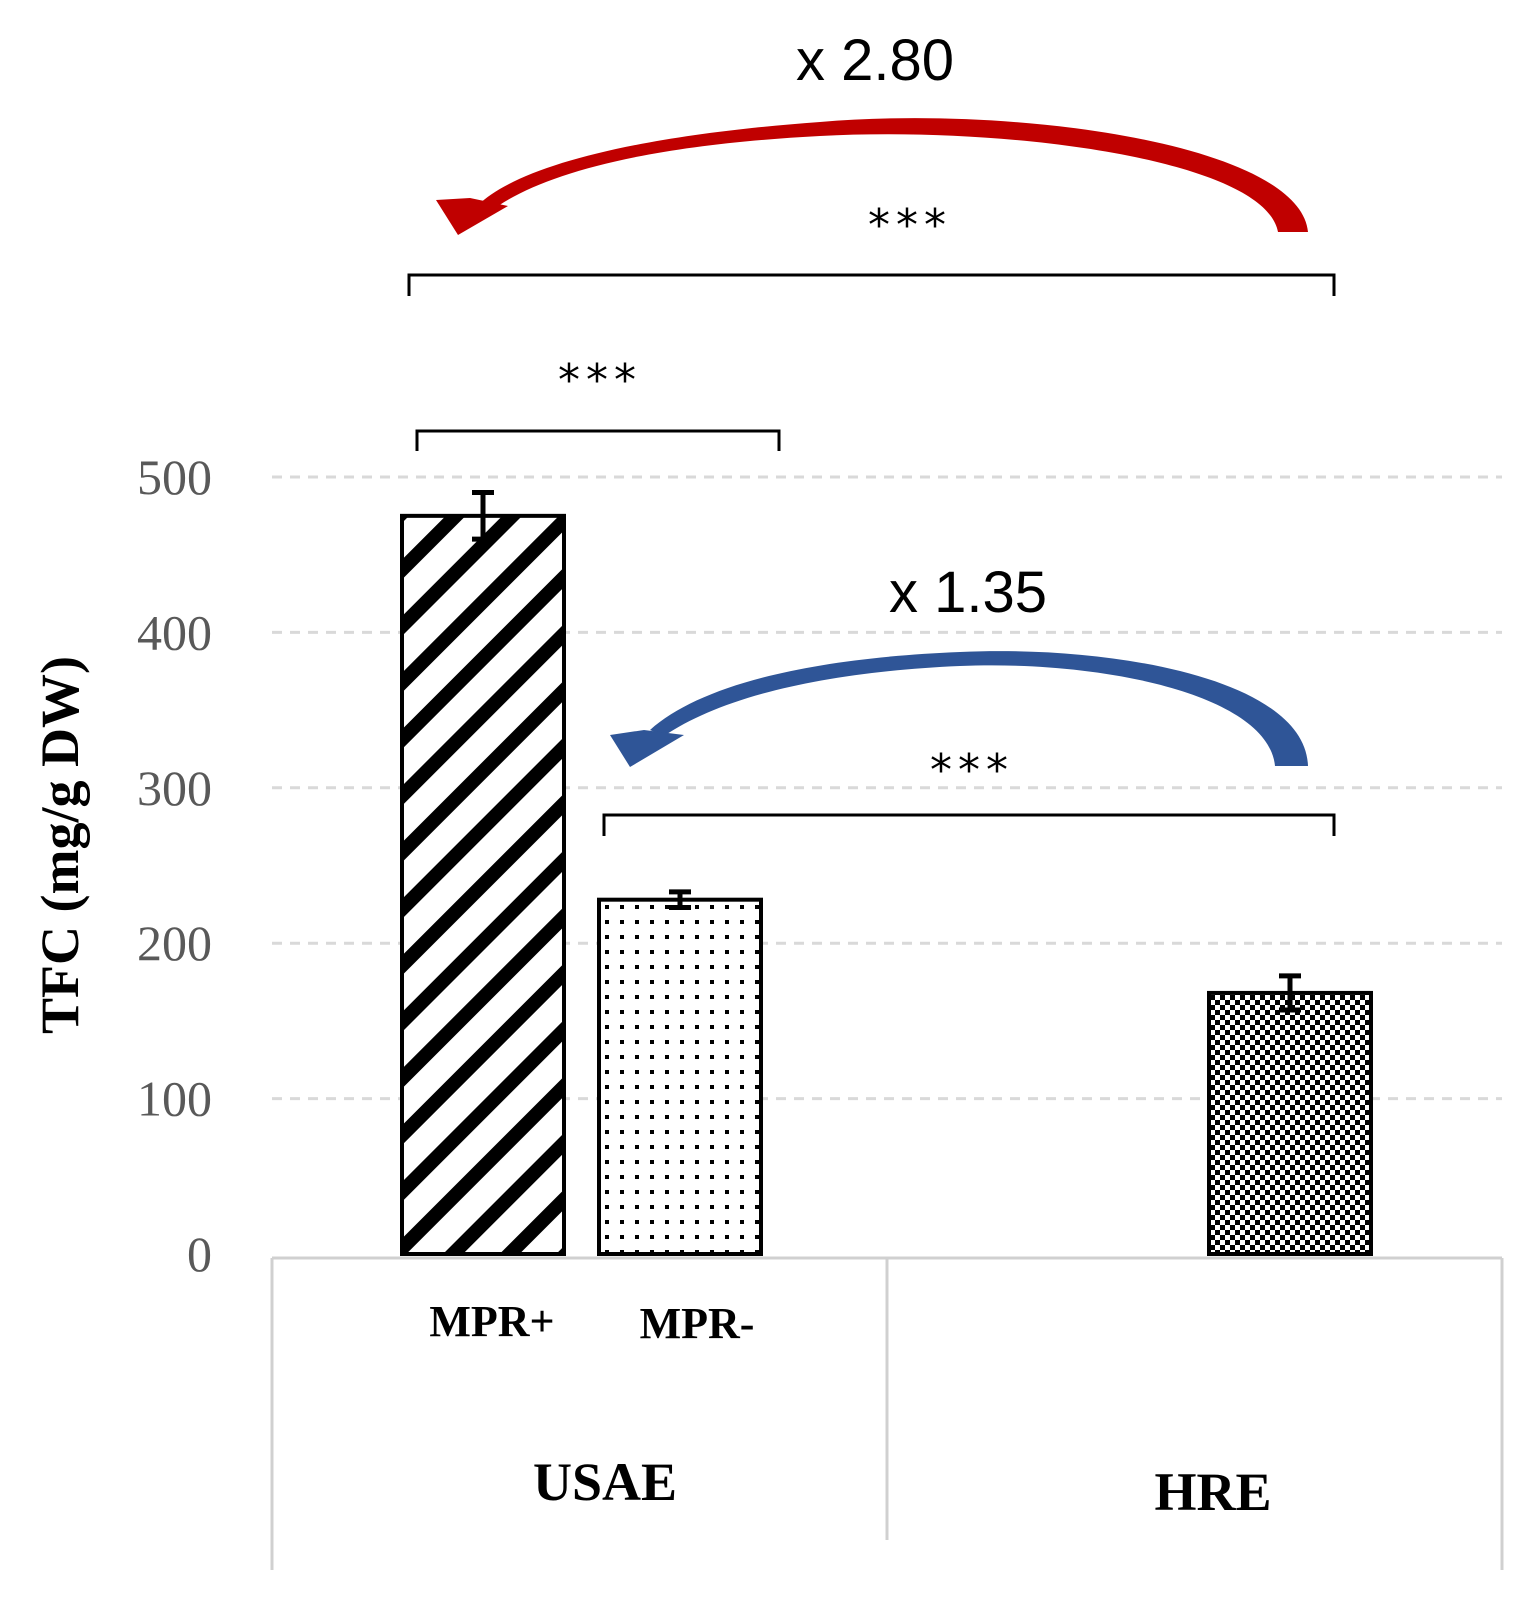 The image size is (1539, 1609). What do you see at coordinates (1212, 1492) in the screenshot?
I see `group-label-hre: HRE` at bounding box center [1212, 1492].